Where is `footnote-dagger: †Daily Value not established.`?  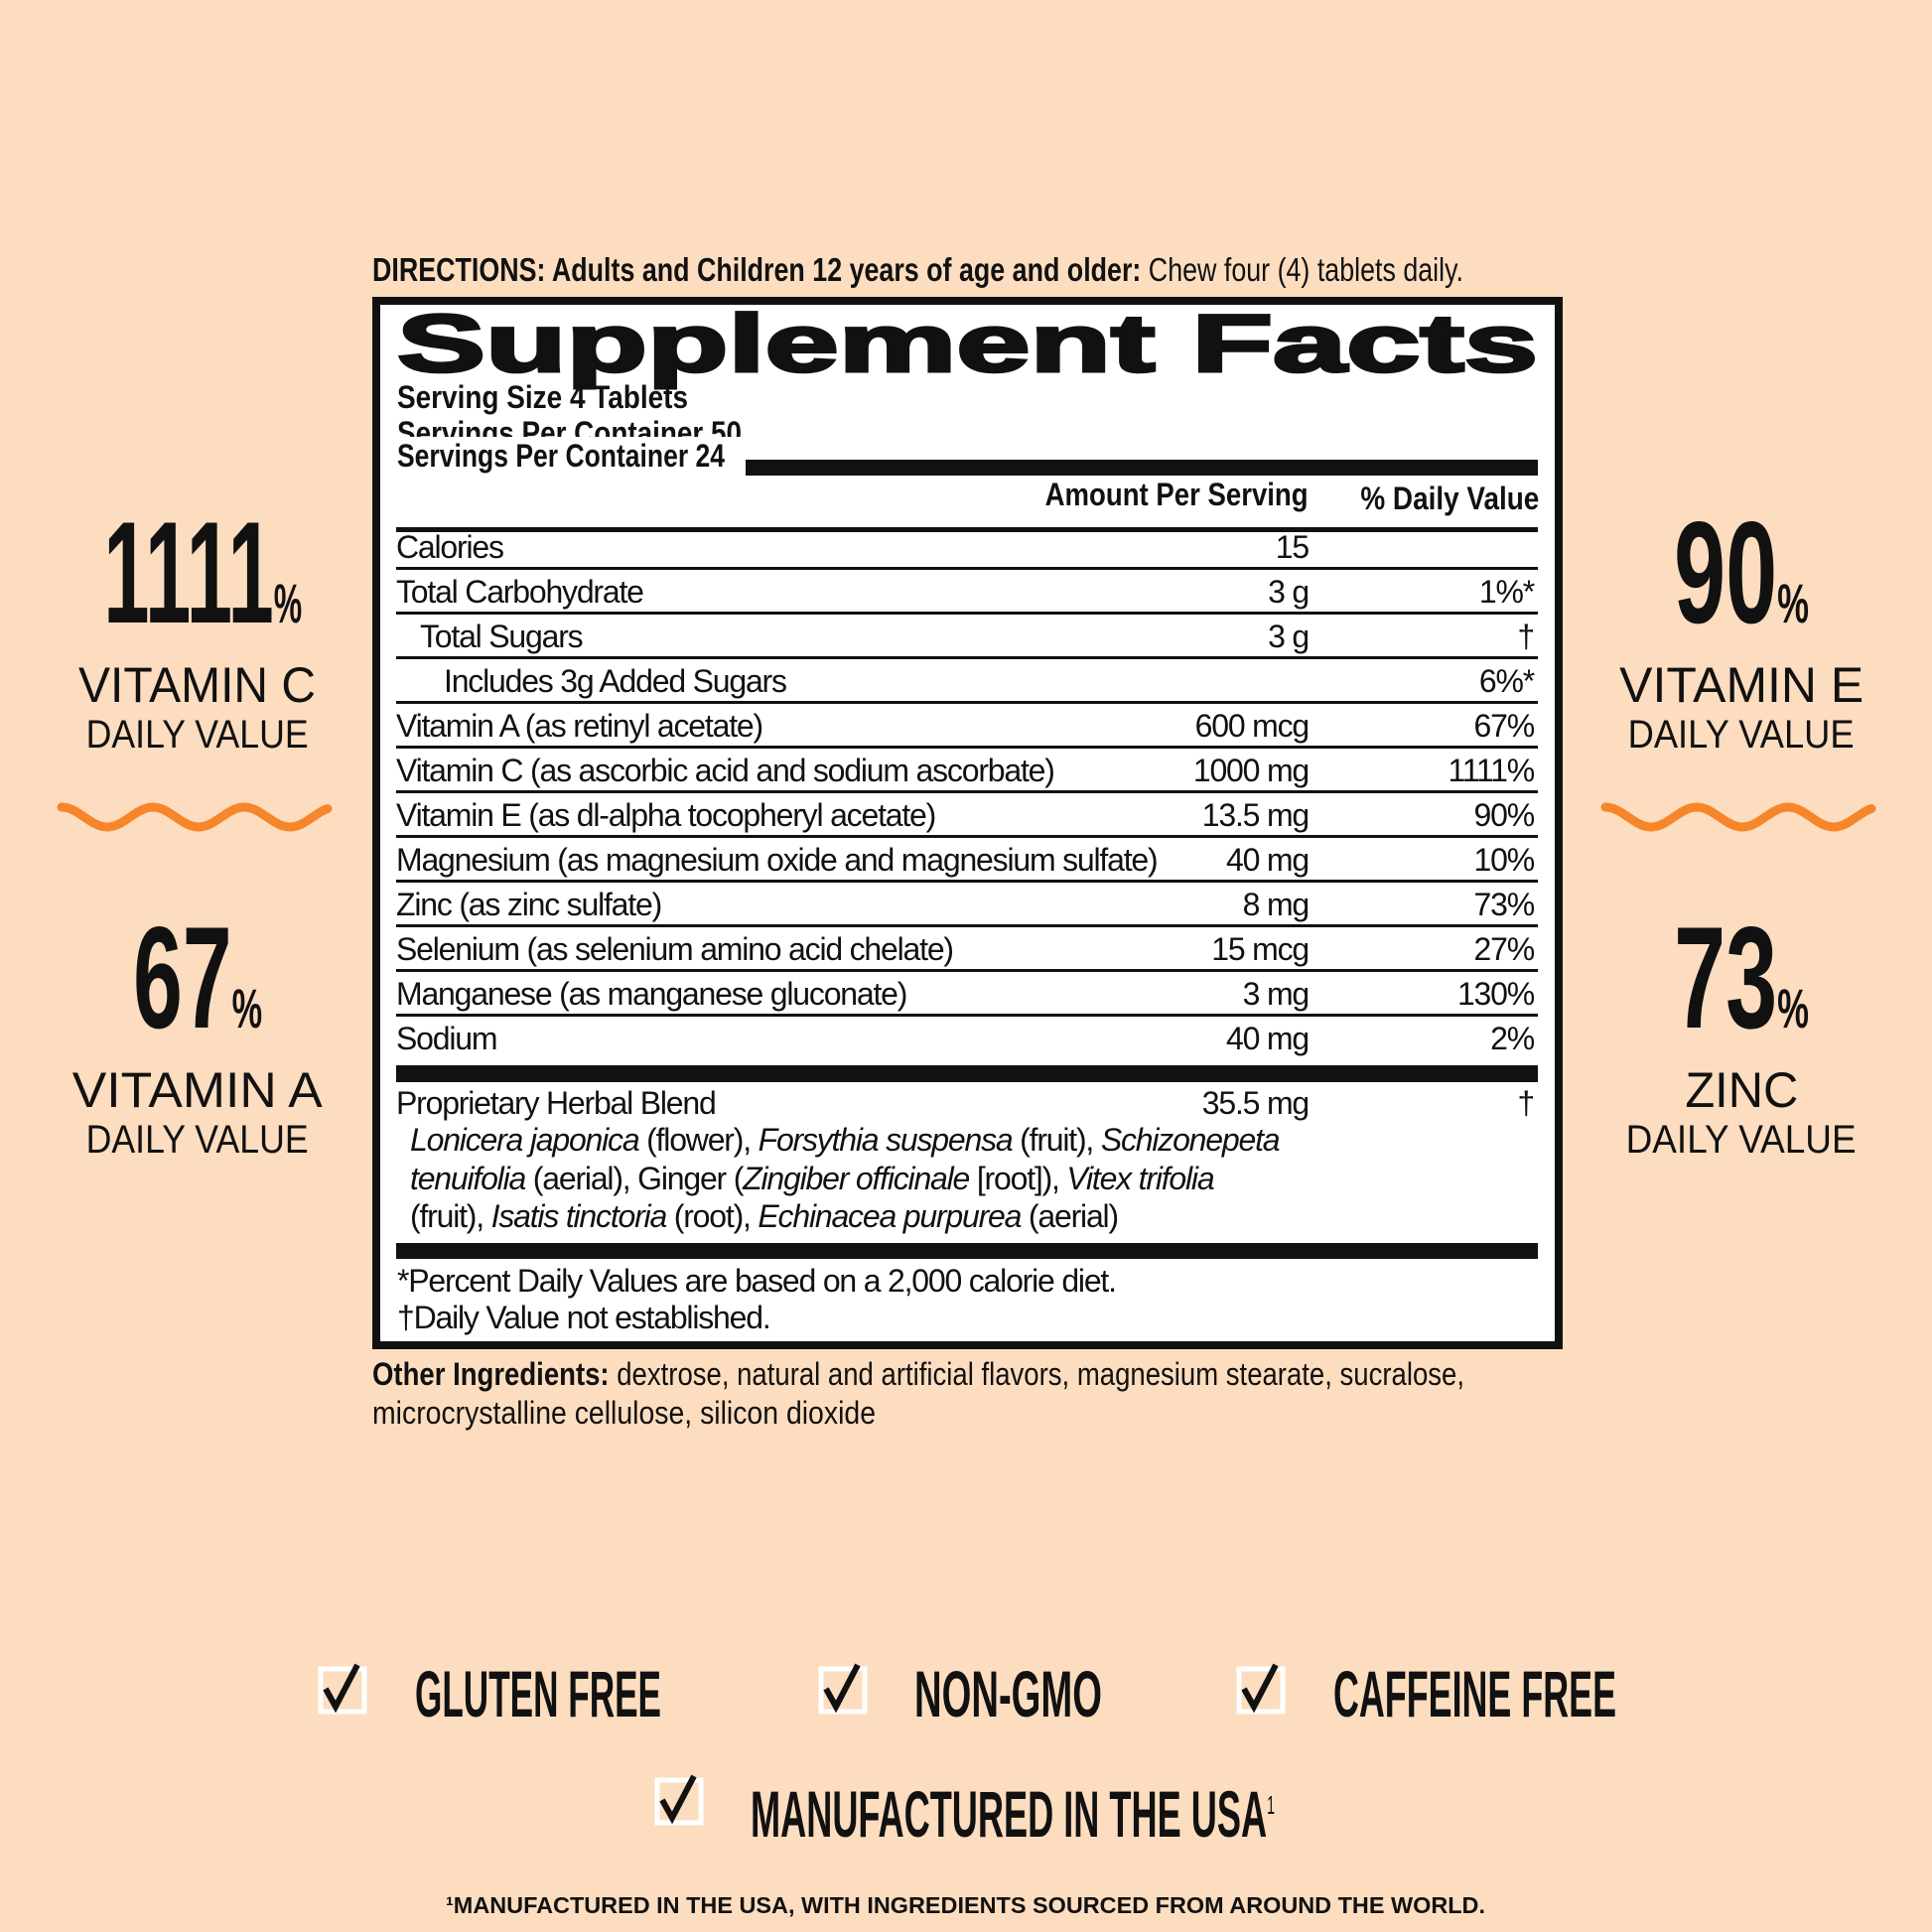
footnote-dagger: †Daily Value not established. is located at coordinates (584, 1318).